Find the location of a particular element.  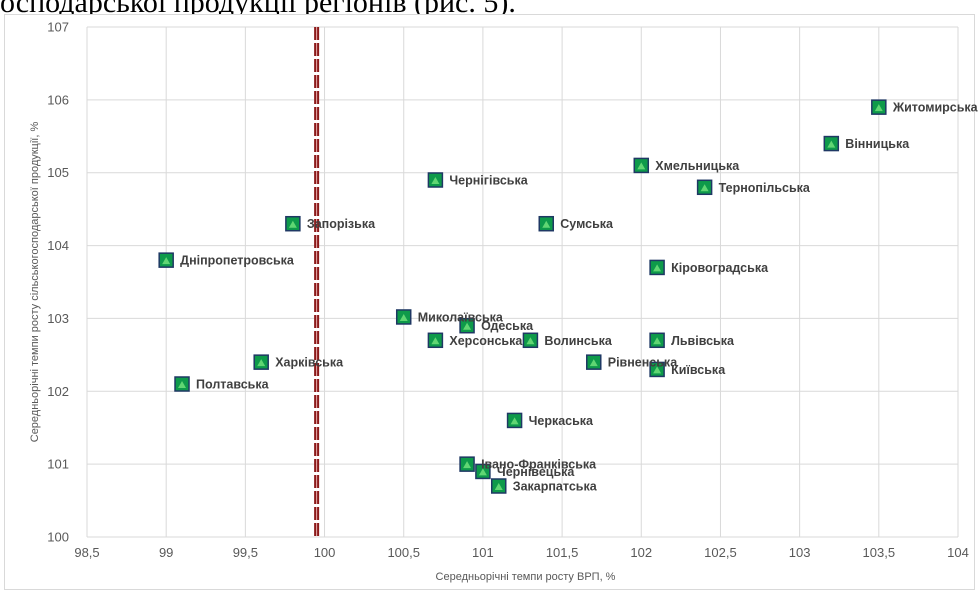

data-point-label: Івано-Франківська is located at coordinates (539, 465).